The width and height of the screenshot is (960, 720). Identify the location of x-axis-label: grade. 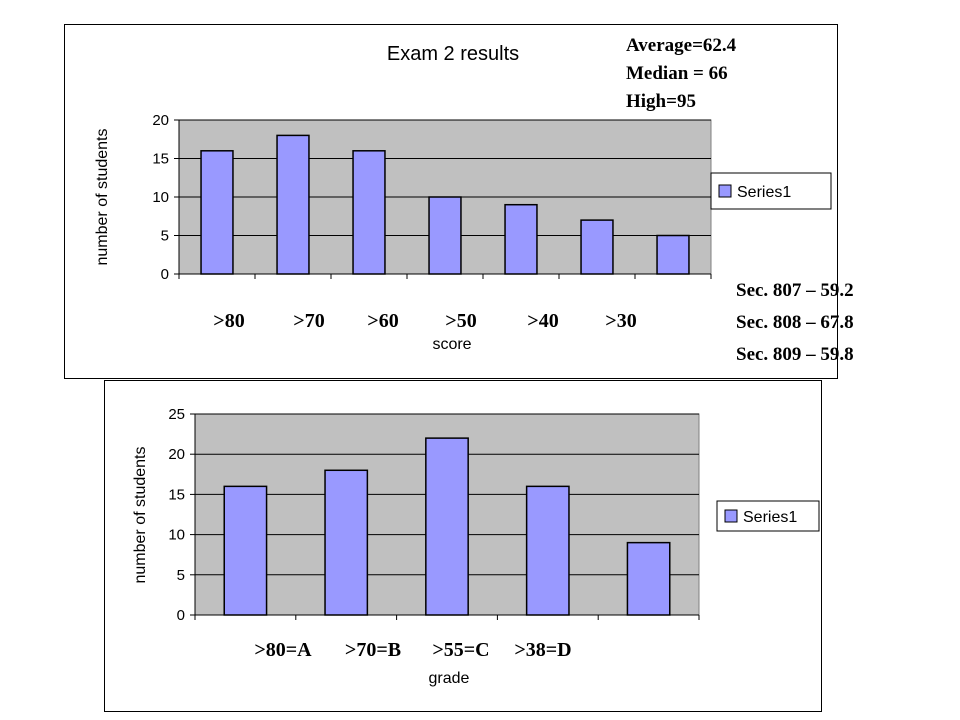
(449, 678).